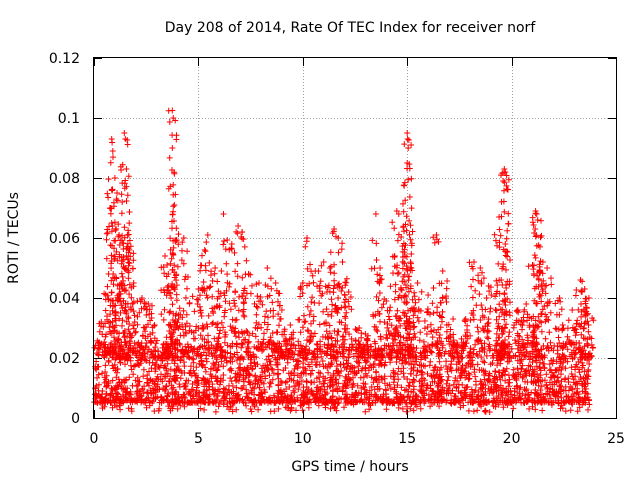 The image size is (640, 480). Describe the element at coordinates (64, 59) in the screenshot. I see `y-tick-label: 0.12` at that location.